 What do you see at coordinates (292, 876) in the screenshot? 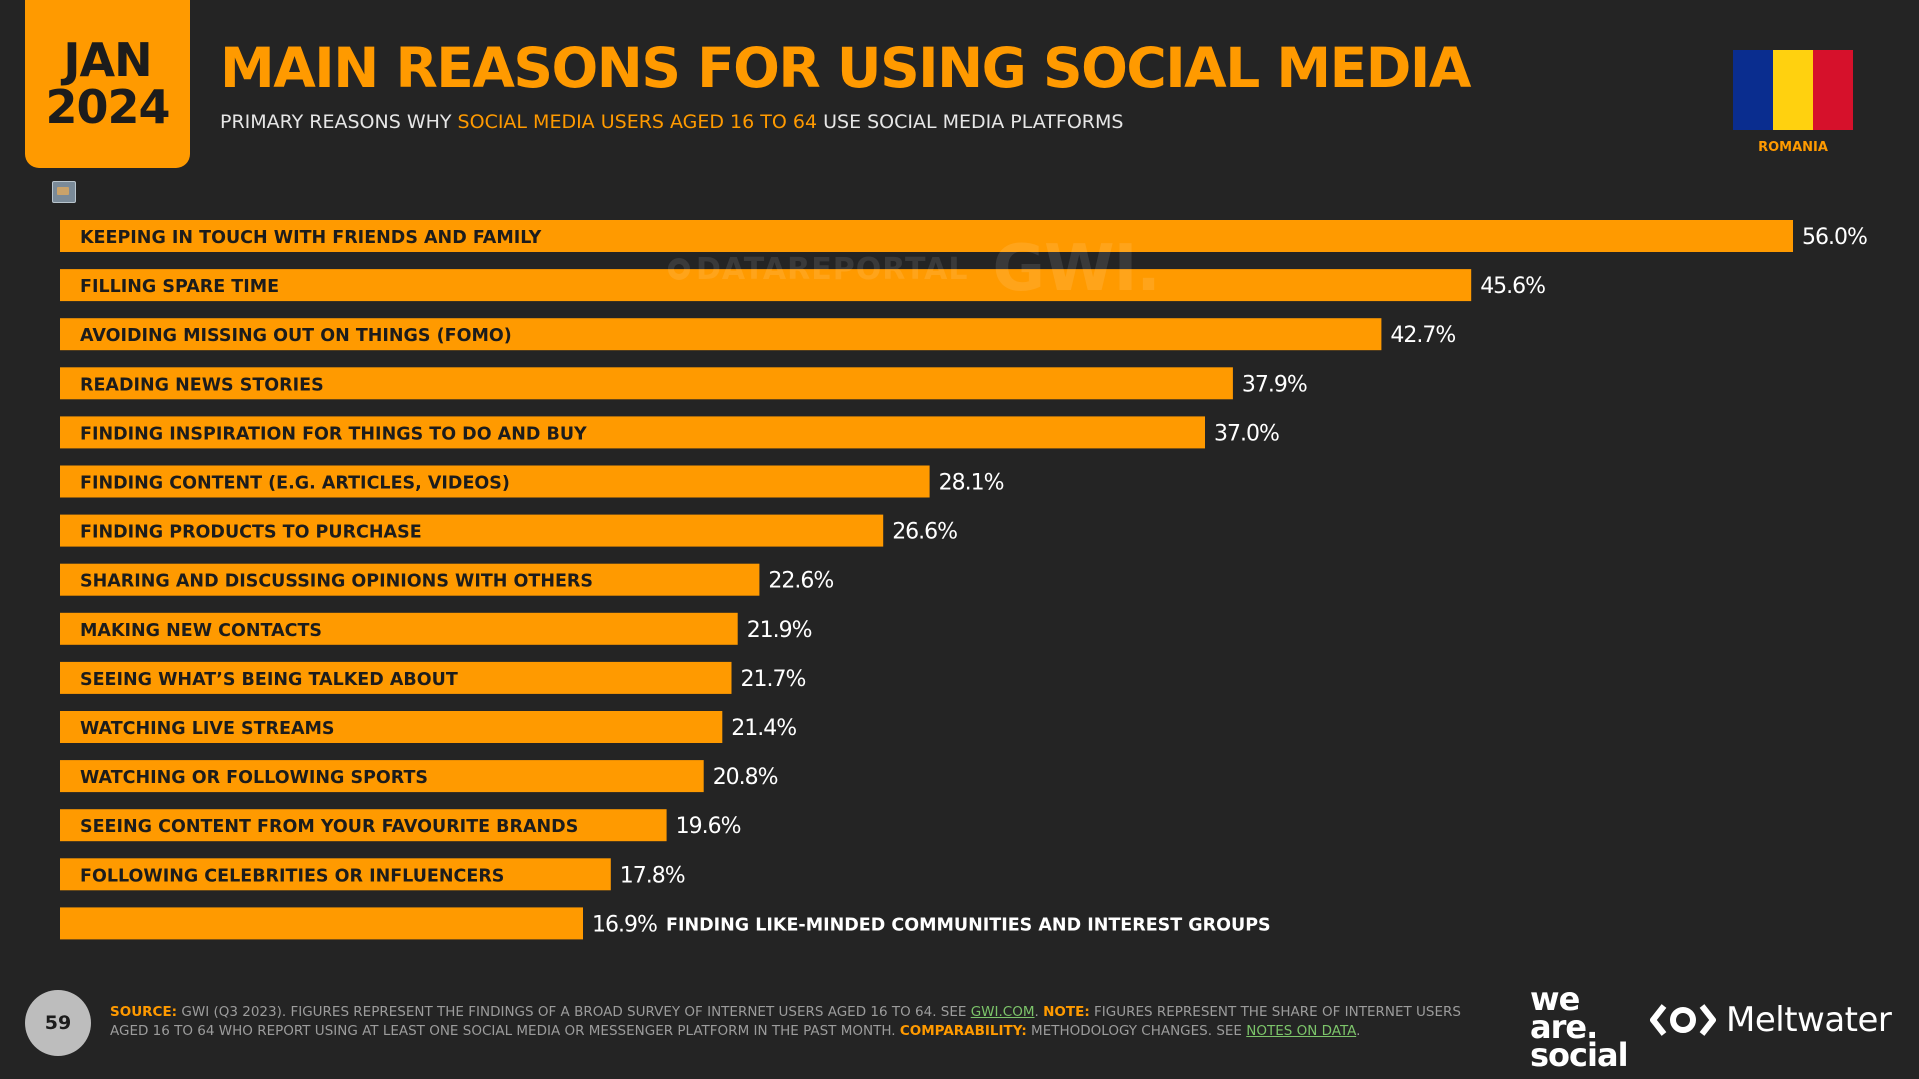
I see `bar-category-label: FOLLOWING CELEBRITIES OR INFLUENCERS` at bounding box center [292, 876].